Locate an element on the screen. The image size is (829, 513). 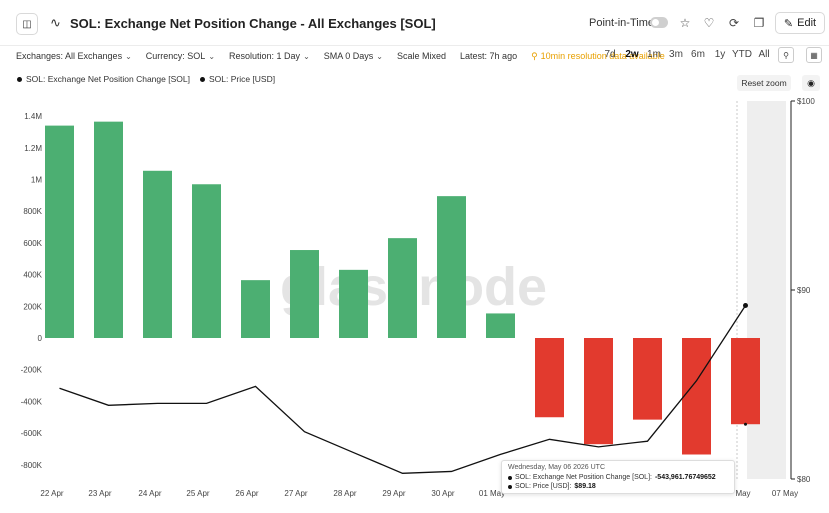
bar-03-may is located at coordinates (598, 391).